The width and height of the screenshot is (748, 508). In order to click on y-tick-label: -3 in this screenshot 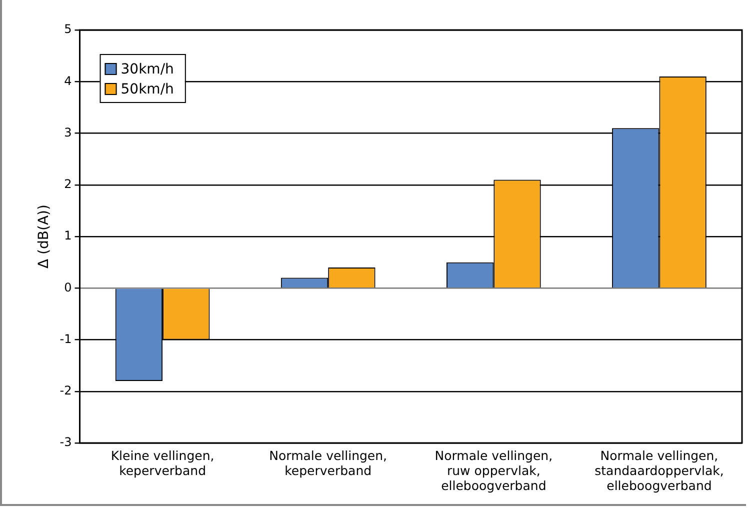, I will do `click(66, 442)`.